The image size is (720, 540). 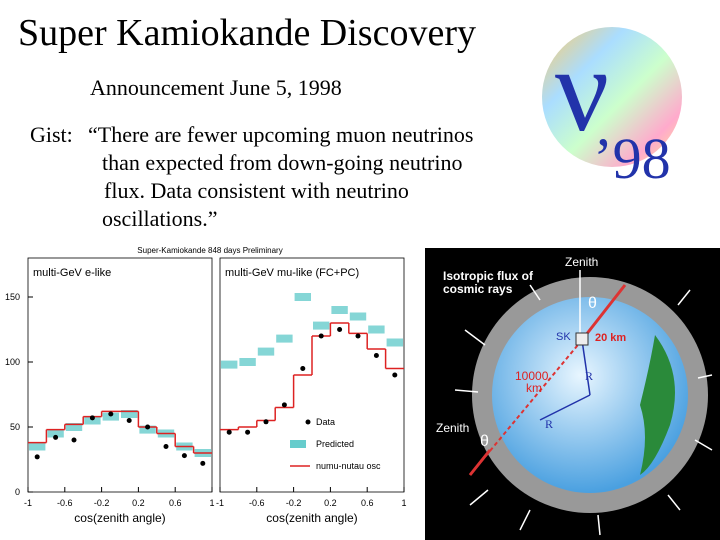 What do you see at coordinates (12, 362) in the screenshot?
I see `y-tick-label: 100` at bounding box center [12, 362].